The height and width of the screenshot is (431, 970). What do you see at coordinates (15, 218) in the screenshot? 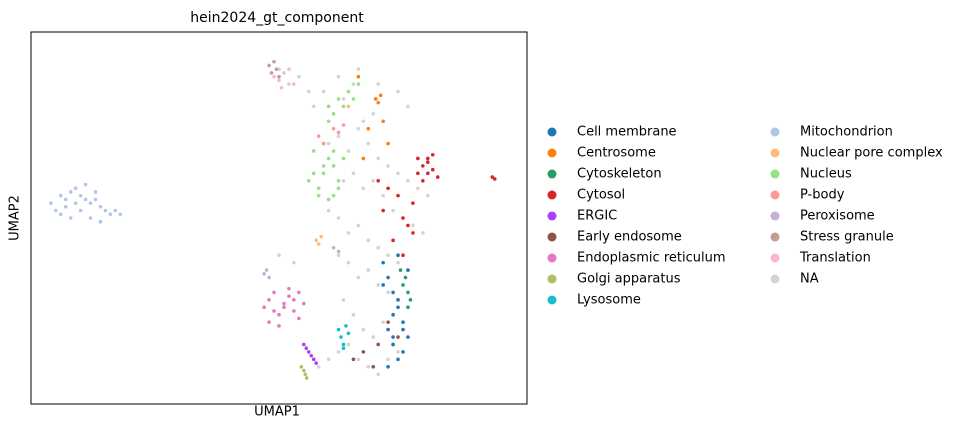
I see `y-axis-label: UMAP2` at bounding box center [15, 218].